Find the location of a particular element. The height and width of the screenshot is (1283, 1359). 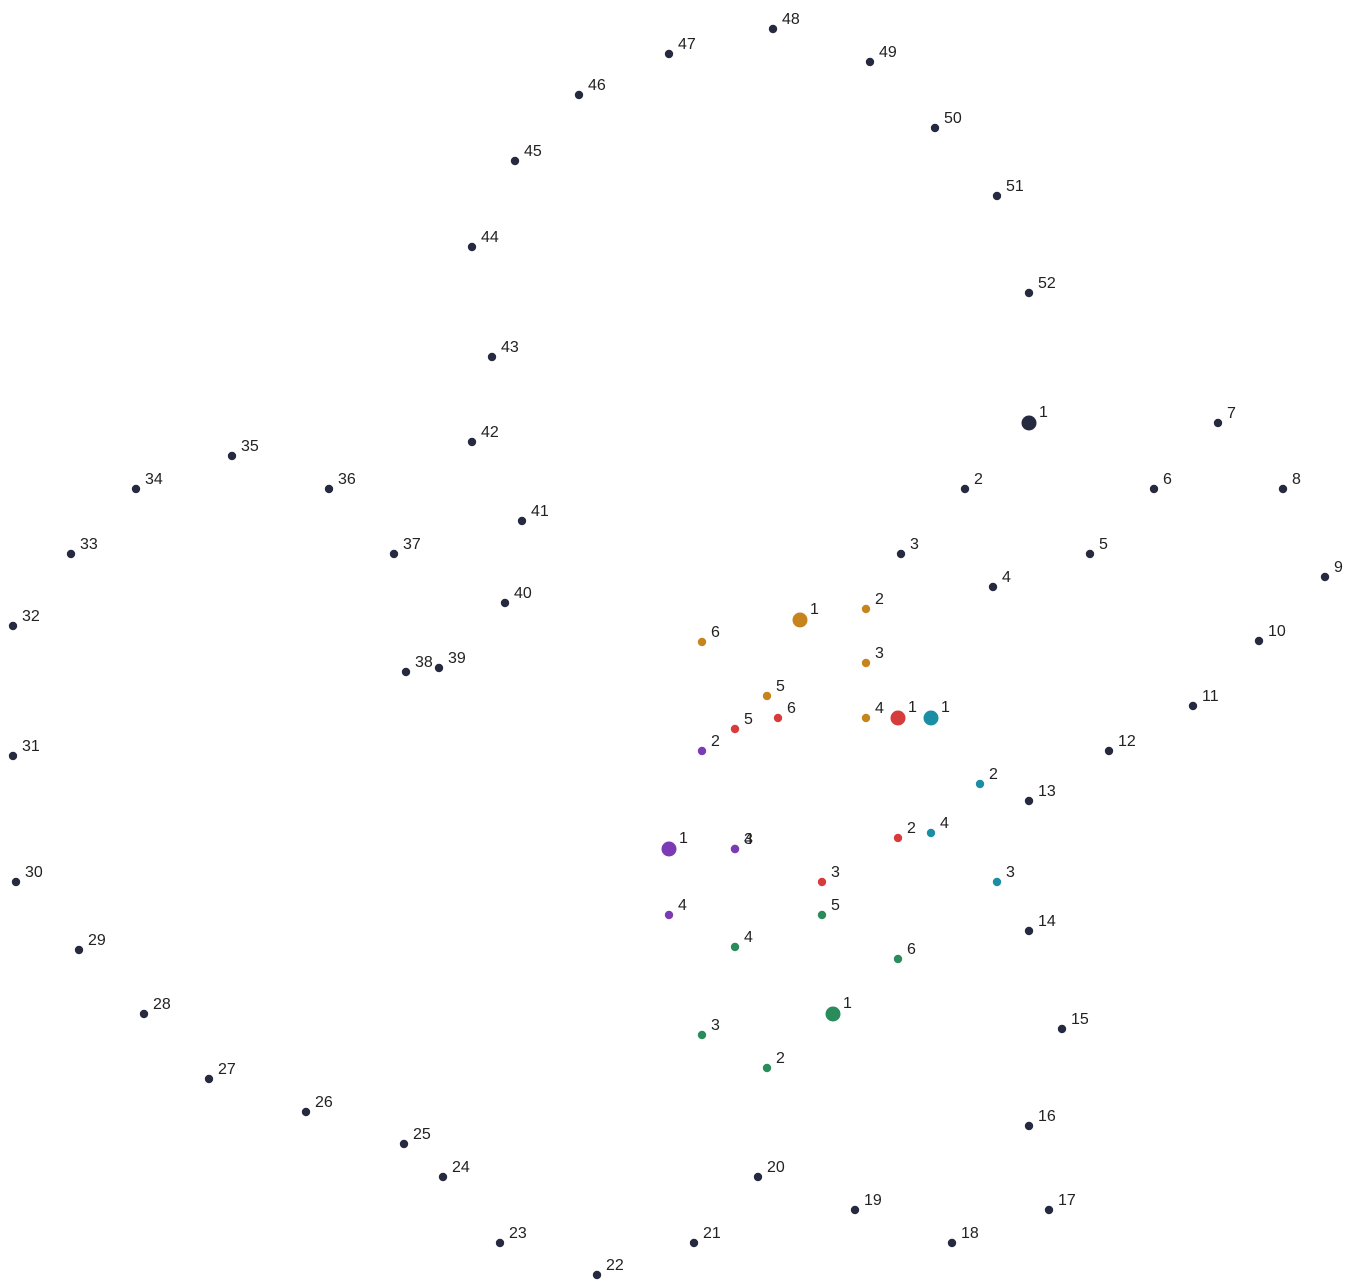

outline-dot-label-31: 31 is located at coordinates (31, 746).